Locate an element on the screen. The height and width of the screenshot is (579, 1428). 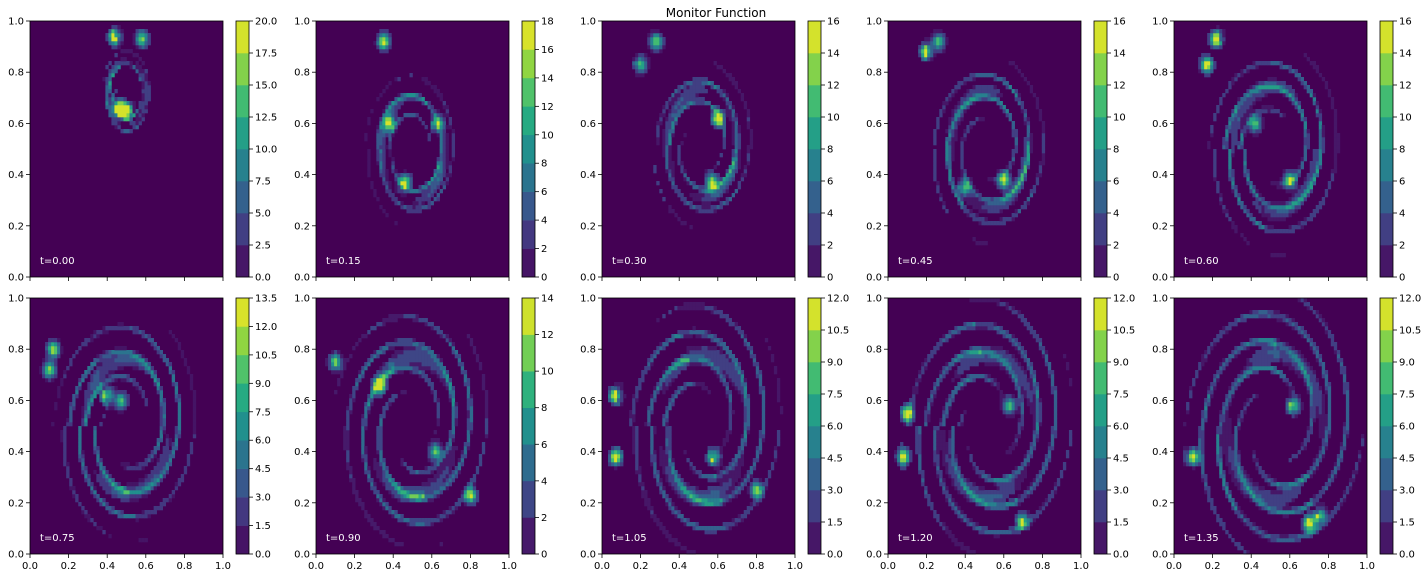
y-tick-label: 1.0 is located at coordinates (874, 22).